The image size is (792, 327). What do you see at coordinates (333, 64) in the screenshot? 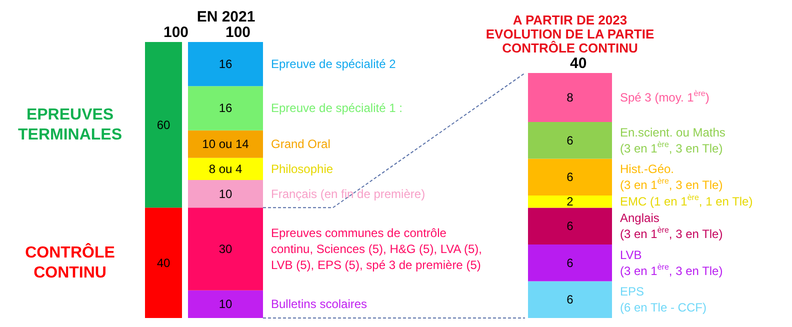
I see `series-label: Epreuve de spécialité 2` at bounding box center [333, 64].